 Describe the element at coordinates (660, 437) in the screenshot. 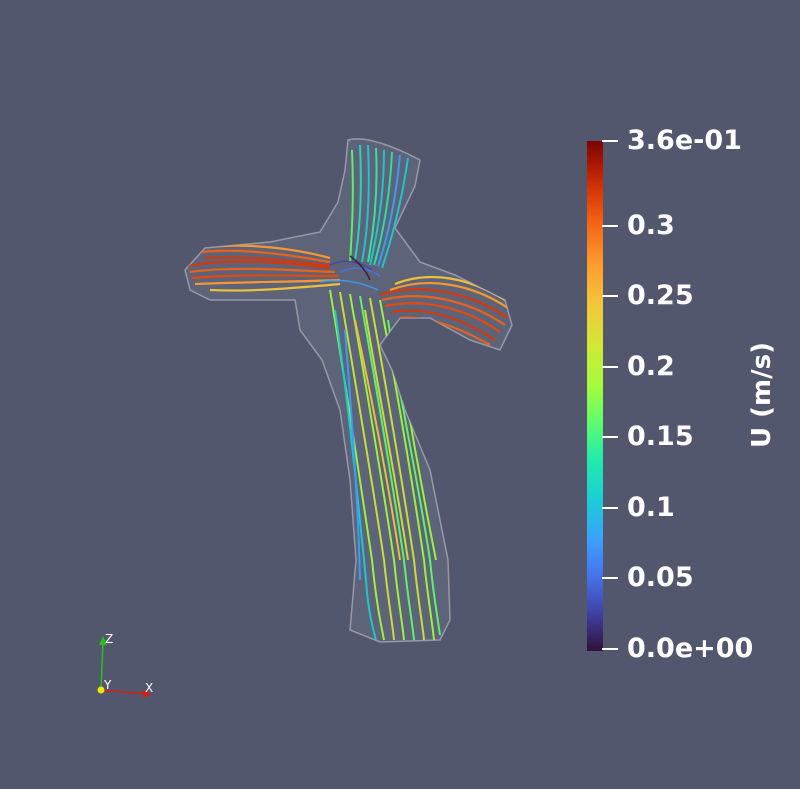

I see `colorbar-tick-label: 0.15` at that location.